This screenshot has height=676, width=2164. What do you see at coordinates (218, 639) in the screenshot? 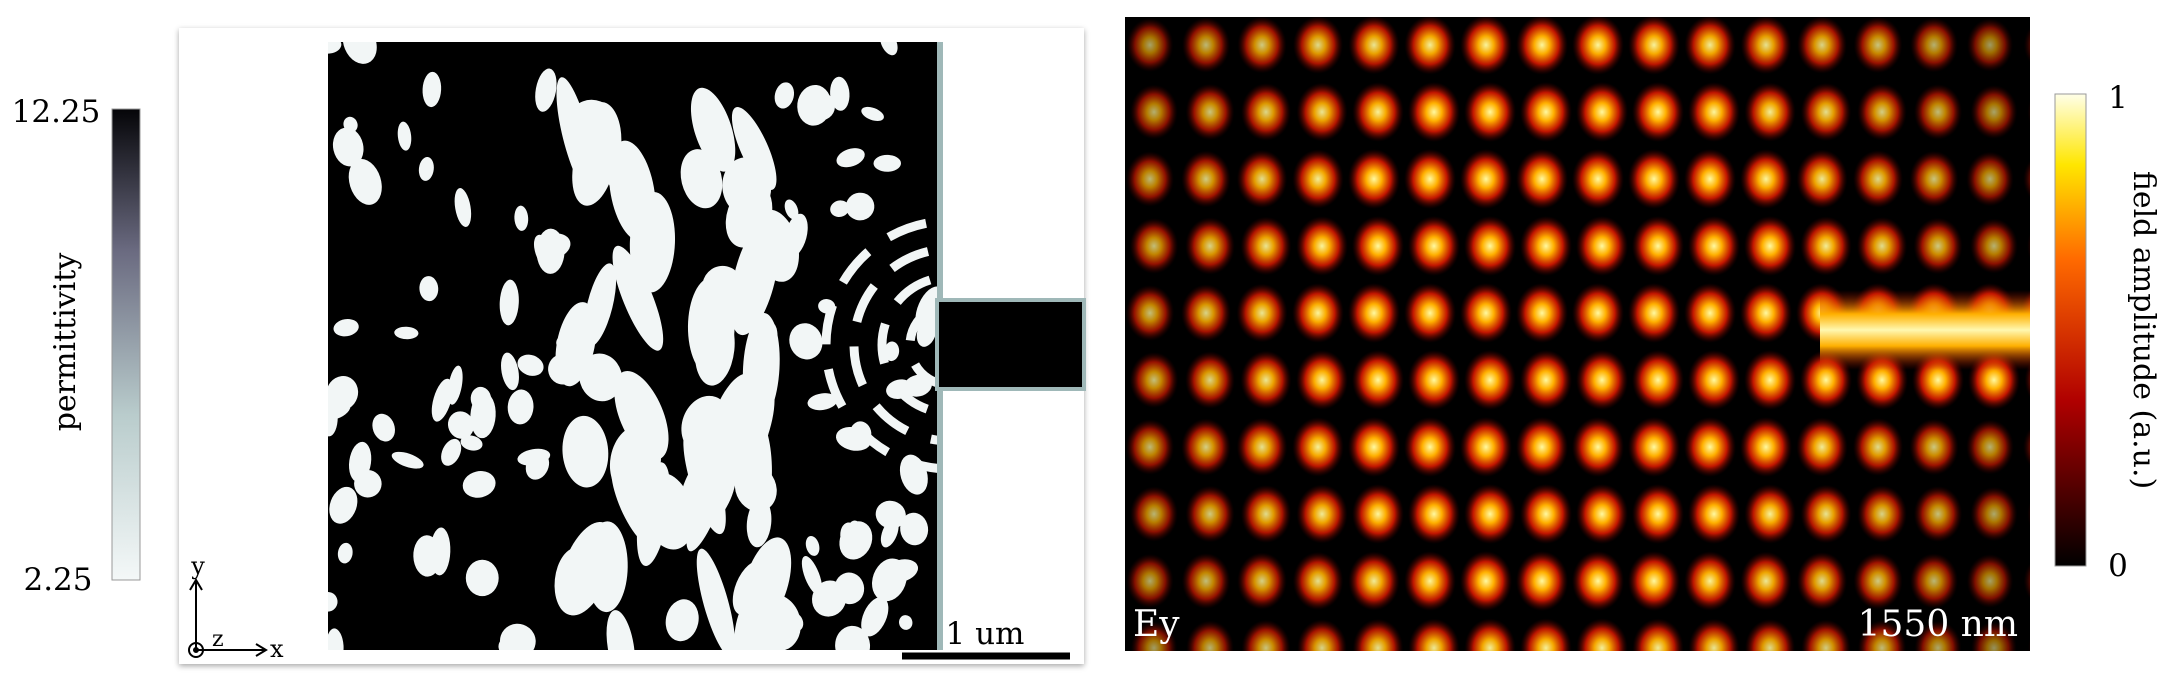
I see `axis-z: z` at bounding box center [218, 639].